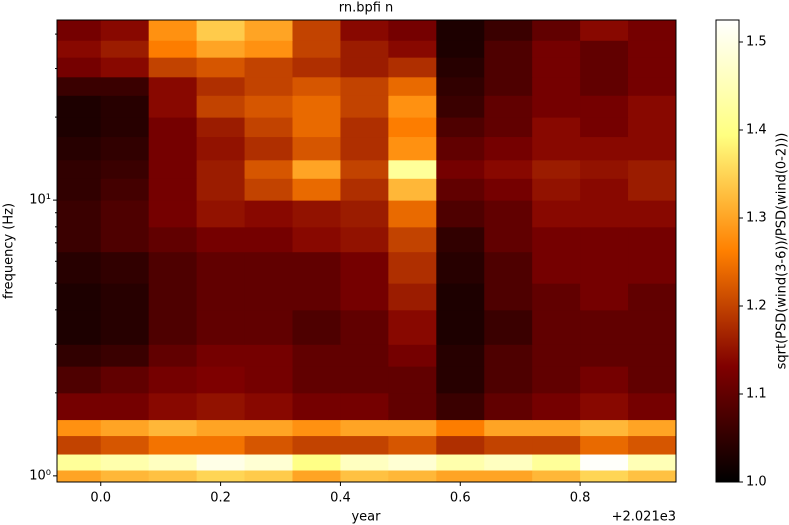  I want to click on colorbar-tick-label: 1.4, so click(756, 130).